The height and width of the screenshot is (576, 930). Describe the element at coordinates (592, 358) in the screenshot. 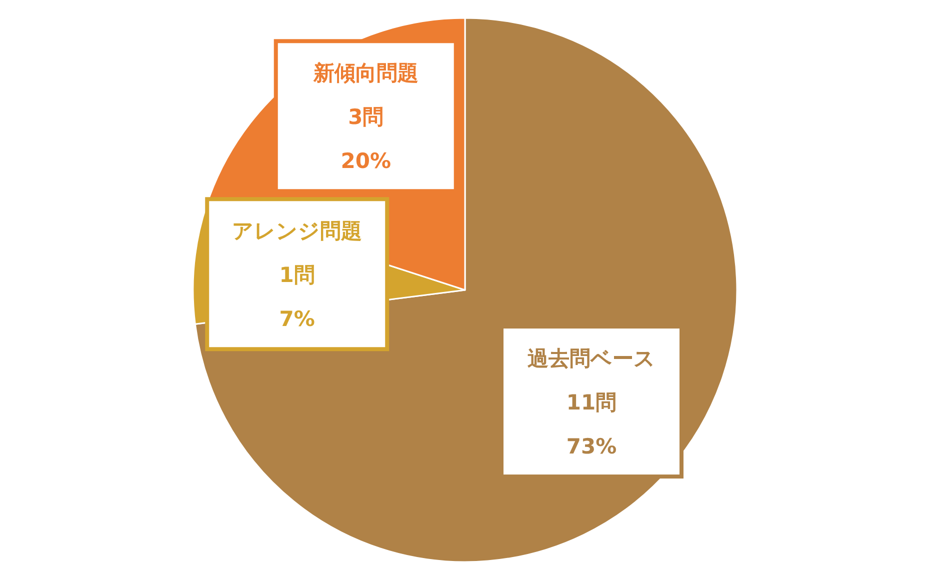

I see `slice-label: 過去問ベース` at that location.